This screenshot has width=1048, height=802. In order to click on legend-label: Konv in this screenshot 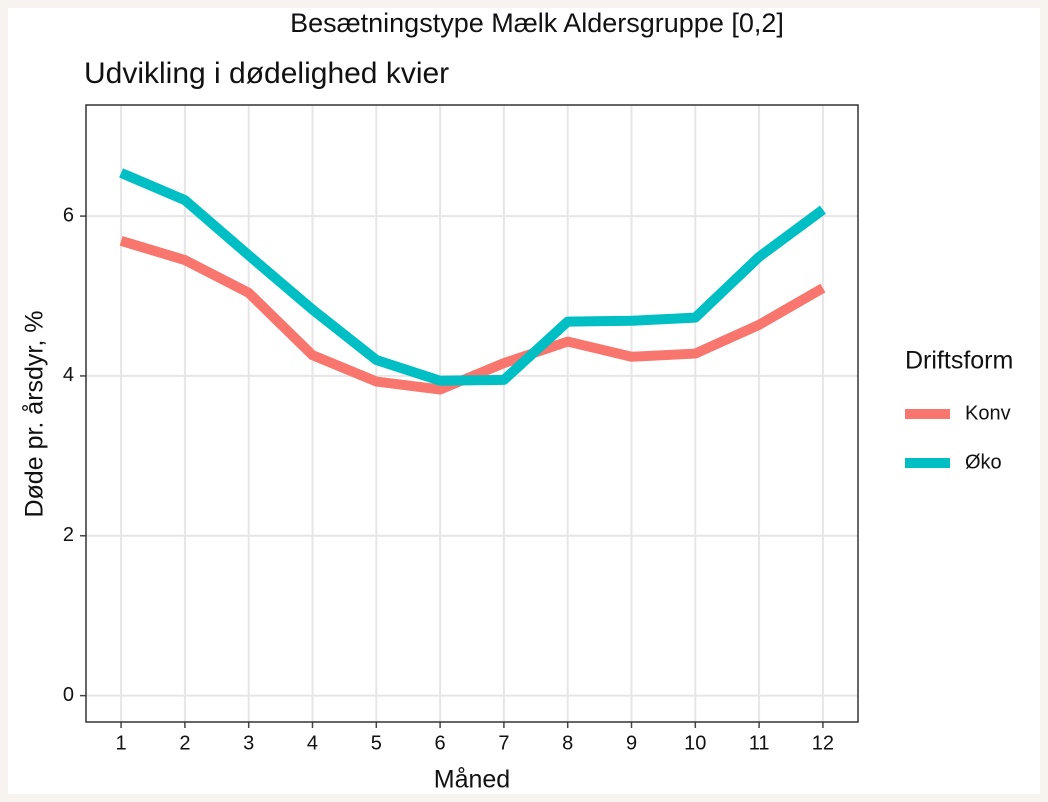, I will do `click(988, 413)`.